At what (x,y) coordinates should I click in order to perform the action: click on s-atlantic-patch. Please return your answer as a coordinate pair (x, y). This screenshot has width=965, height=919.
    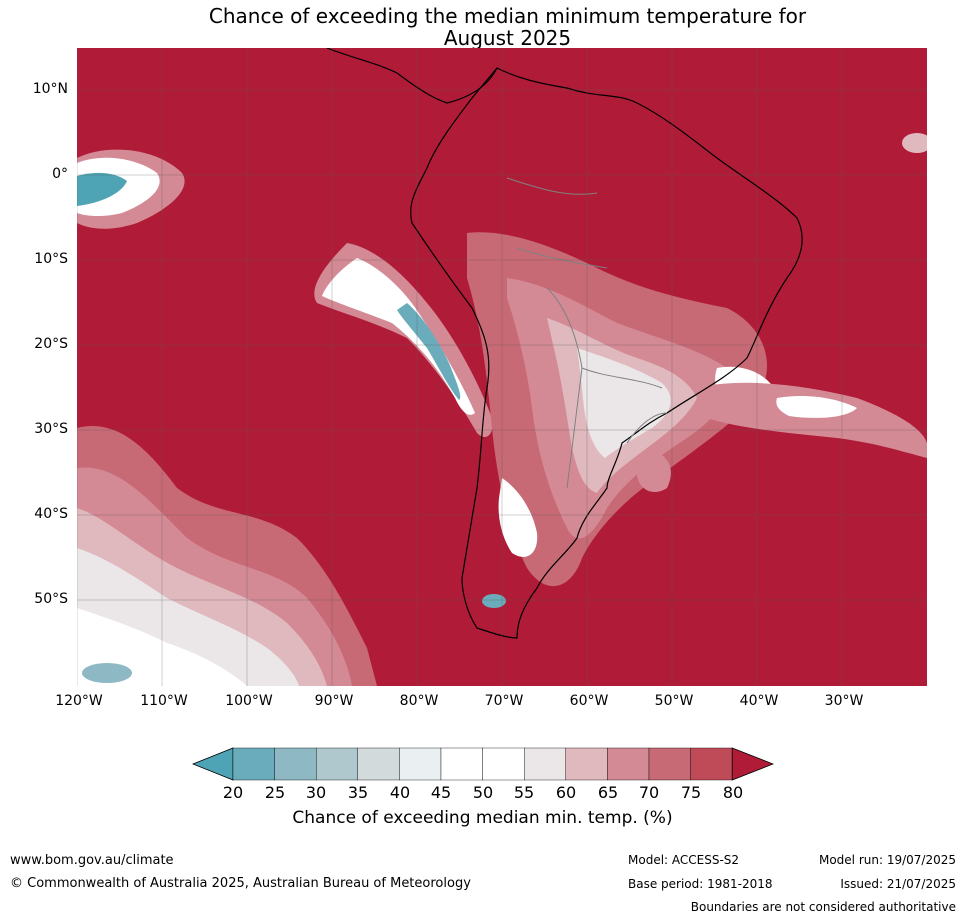
    Looking at the image, I should click on (654, 470).